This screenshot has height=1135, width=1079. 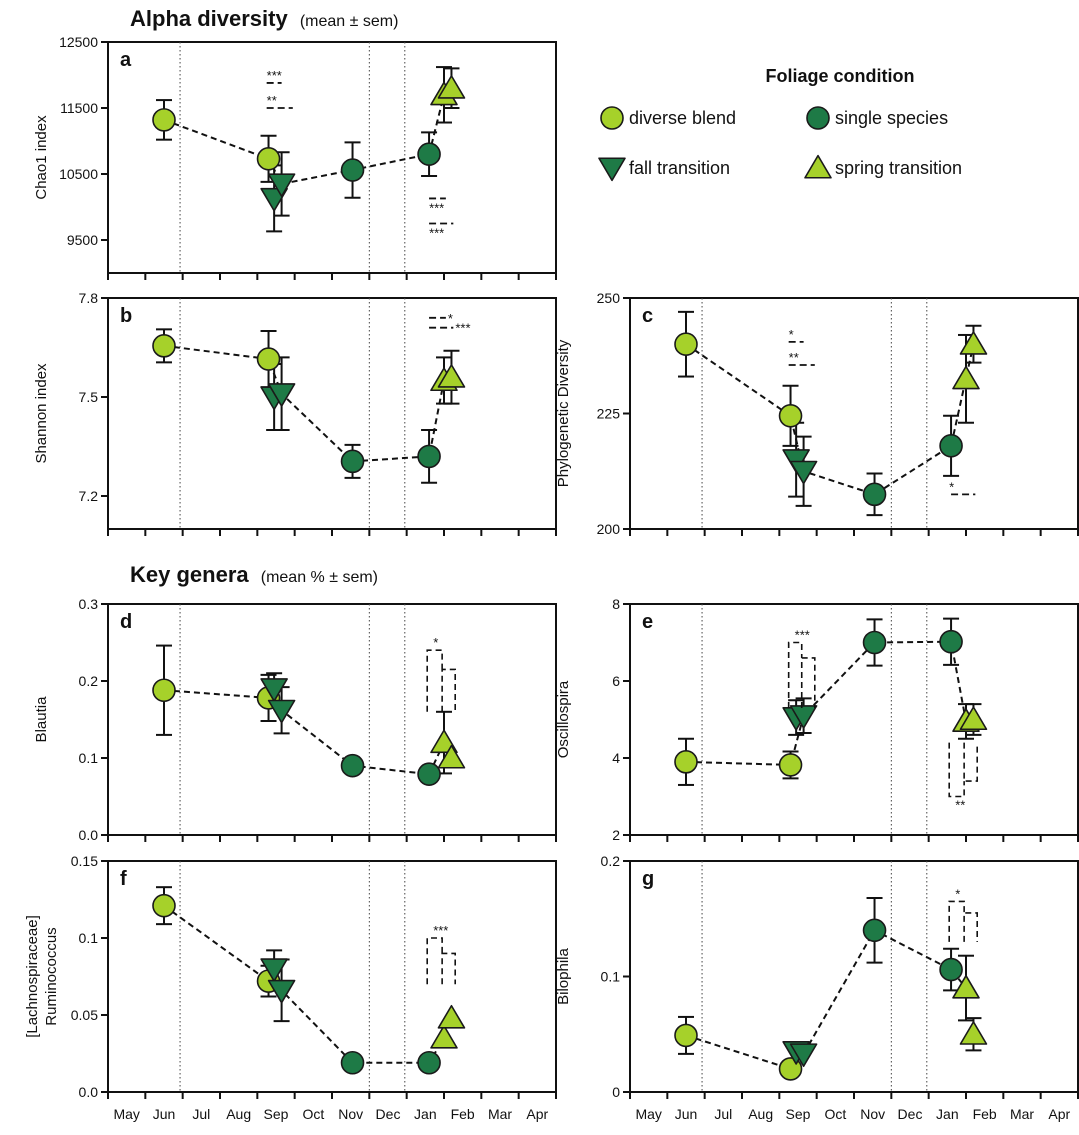 What do you see at coordinates (41, 413) in the screenshot?
I see `y-axis-label: Shannon index` at bounding box center [41, 413].